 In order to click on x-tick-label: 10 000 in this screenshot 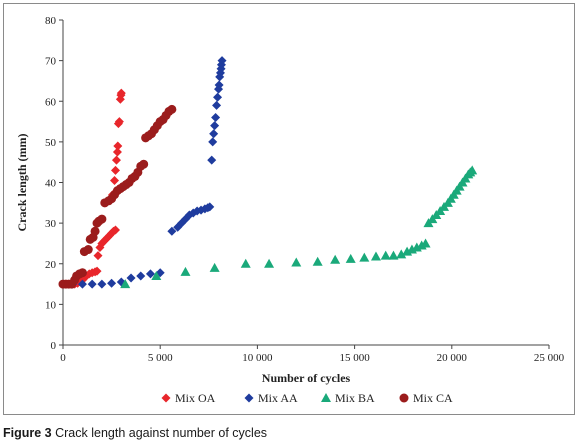, I will do `click(257, 358)`.